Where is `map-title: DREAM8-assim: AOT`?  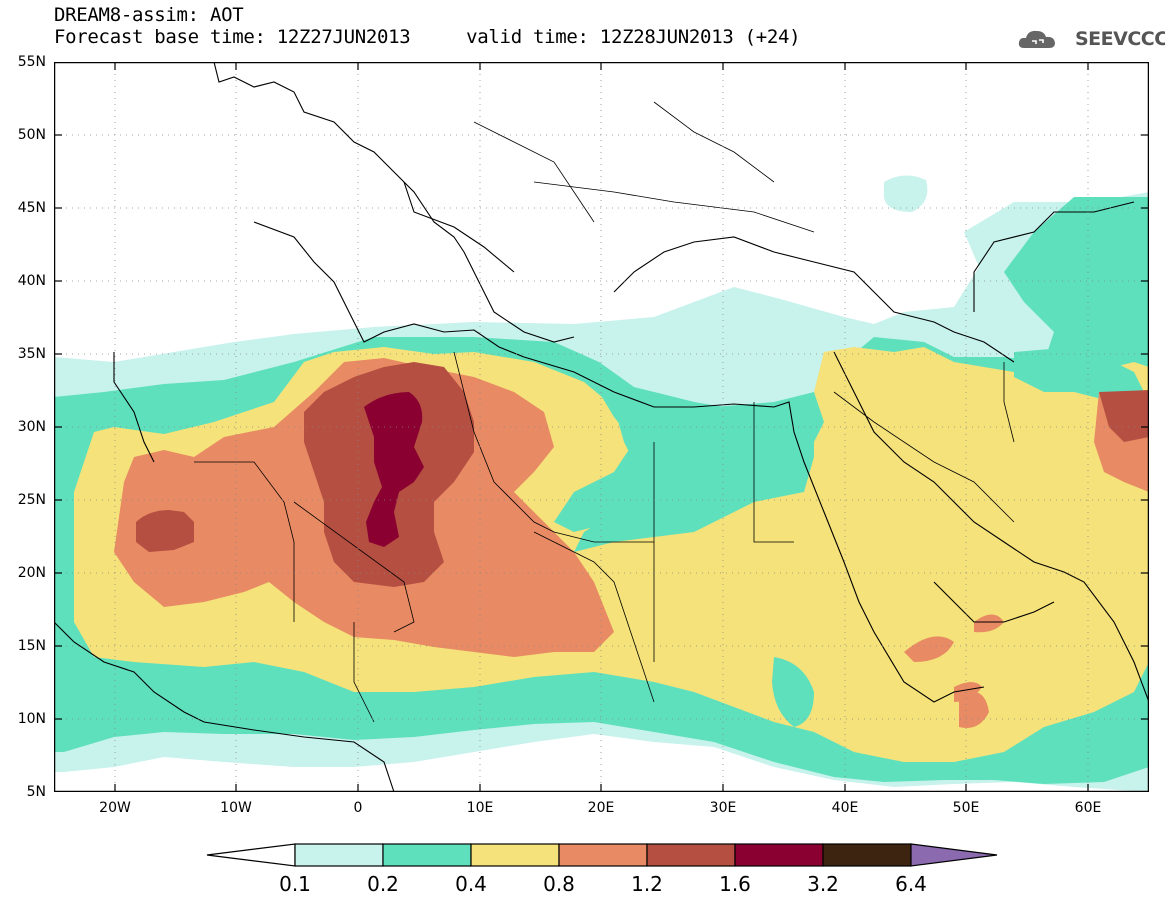 map-title: DREAM8-assim: AOT is located at coordinates (149, 15).